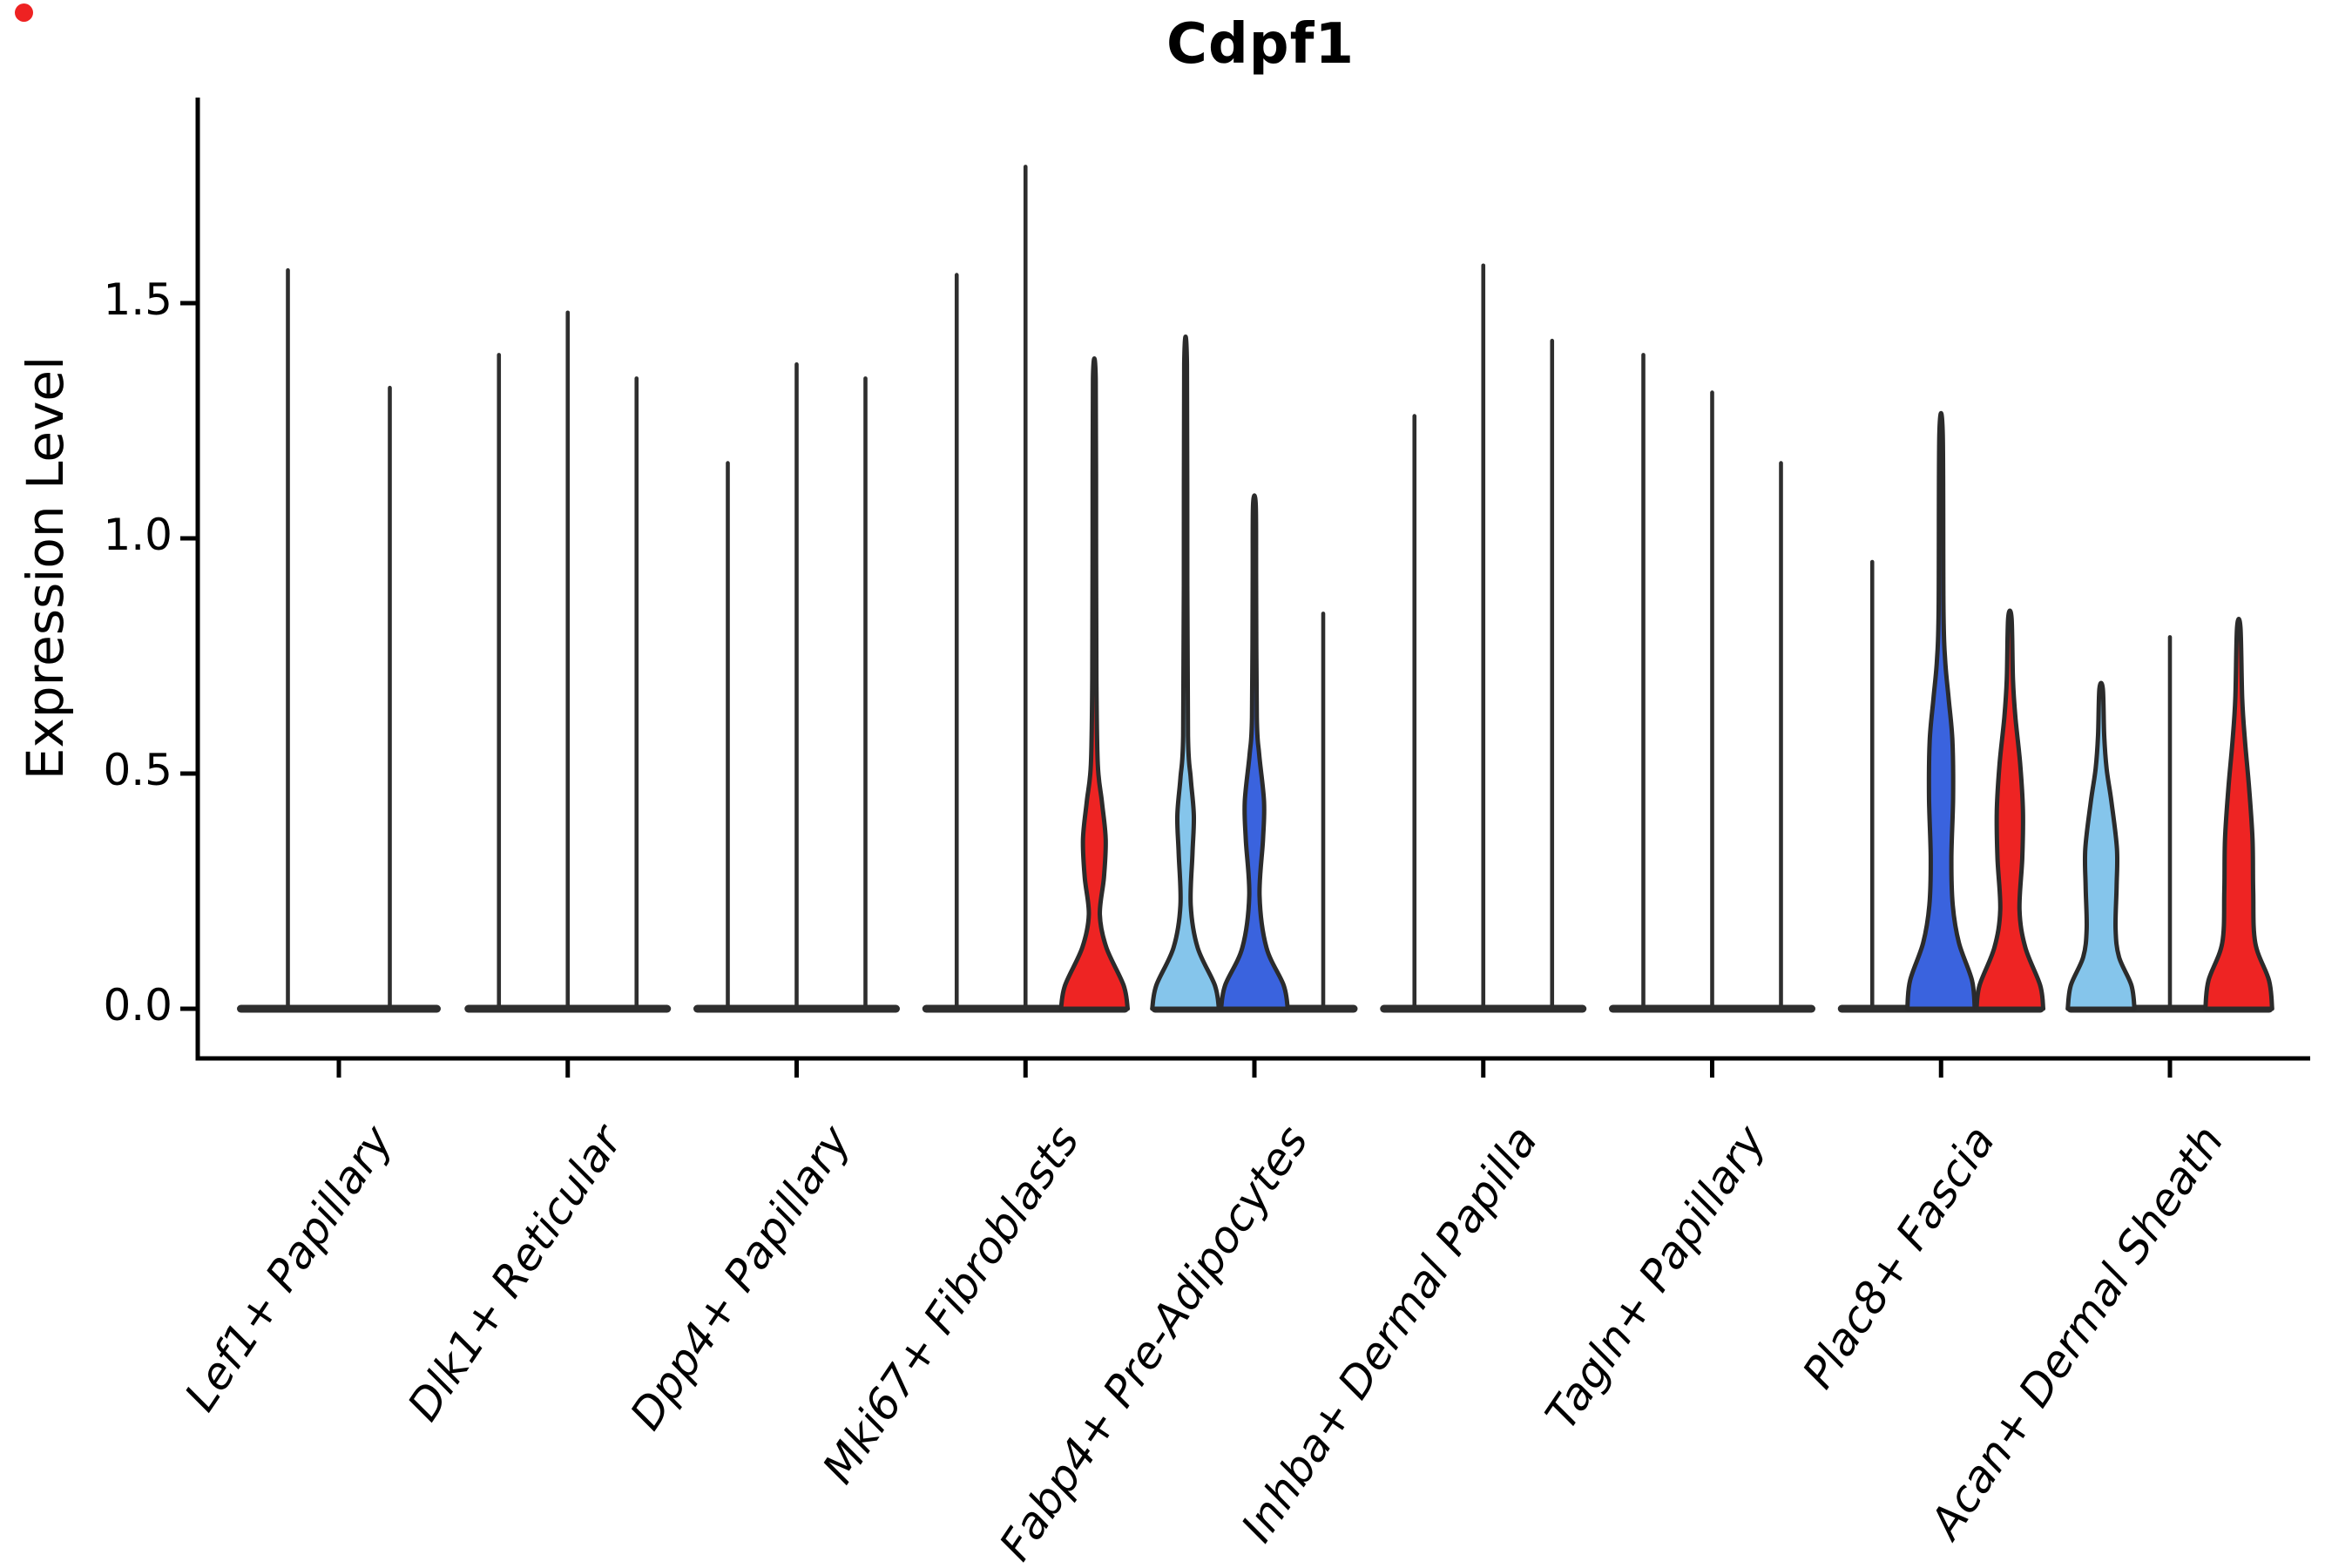 The width and height of the screenshot is (2352, 1568). What do you see at coordinates (137, 770) in the screenshot?
I see `y-tick-label-0.5: 0.5` at bounding box center [137, 770].